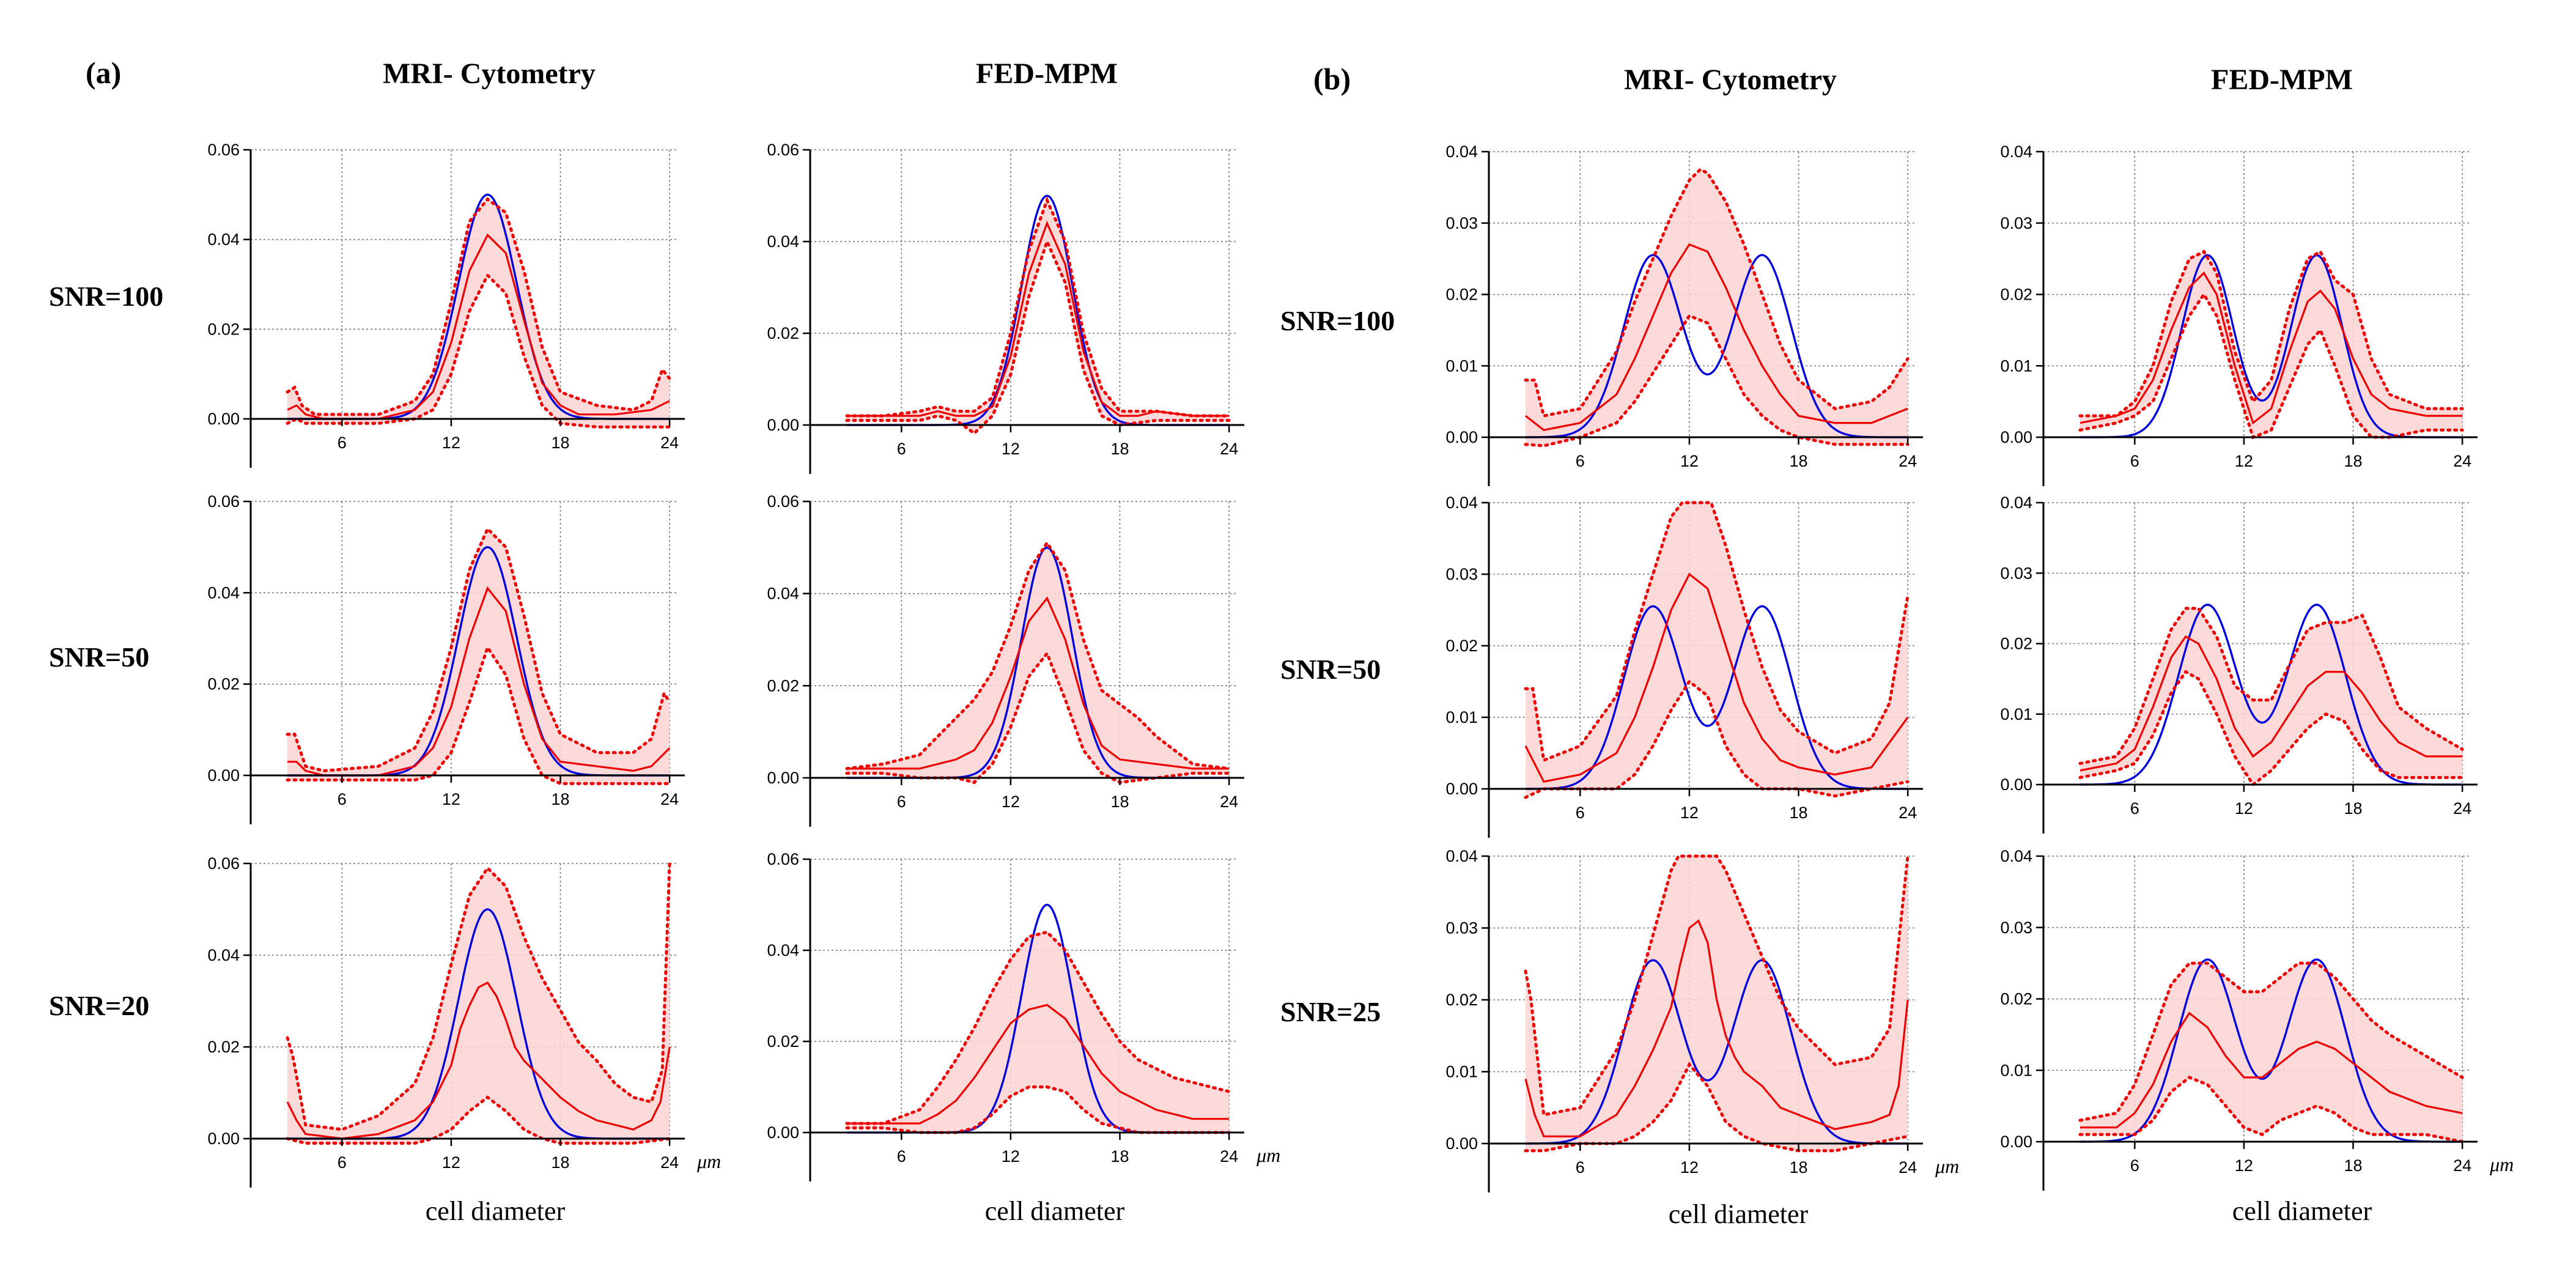 This screenshot has width=2576, height=1264. I want to click on subplot-a-mri-snr20: 0.00 0.02 0.04 0.06 6 12 18 24 μm, so click(464, 1021).